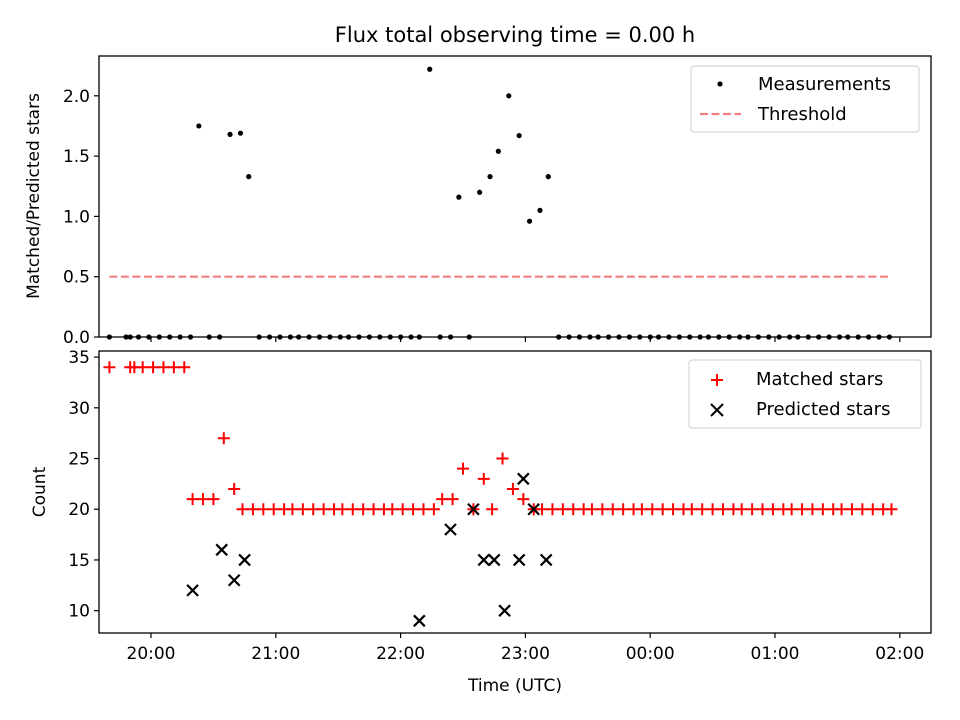  Describe the element at coordinates (515, 35) in the screenshot. I see `figure-title: Flux total observing time = 0.00 h` at that location.